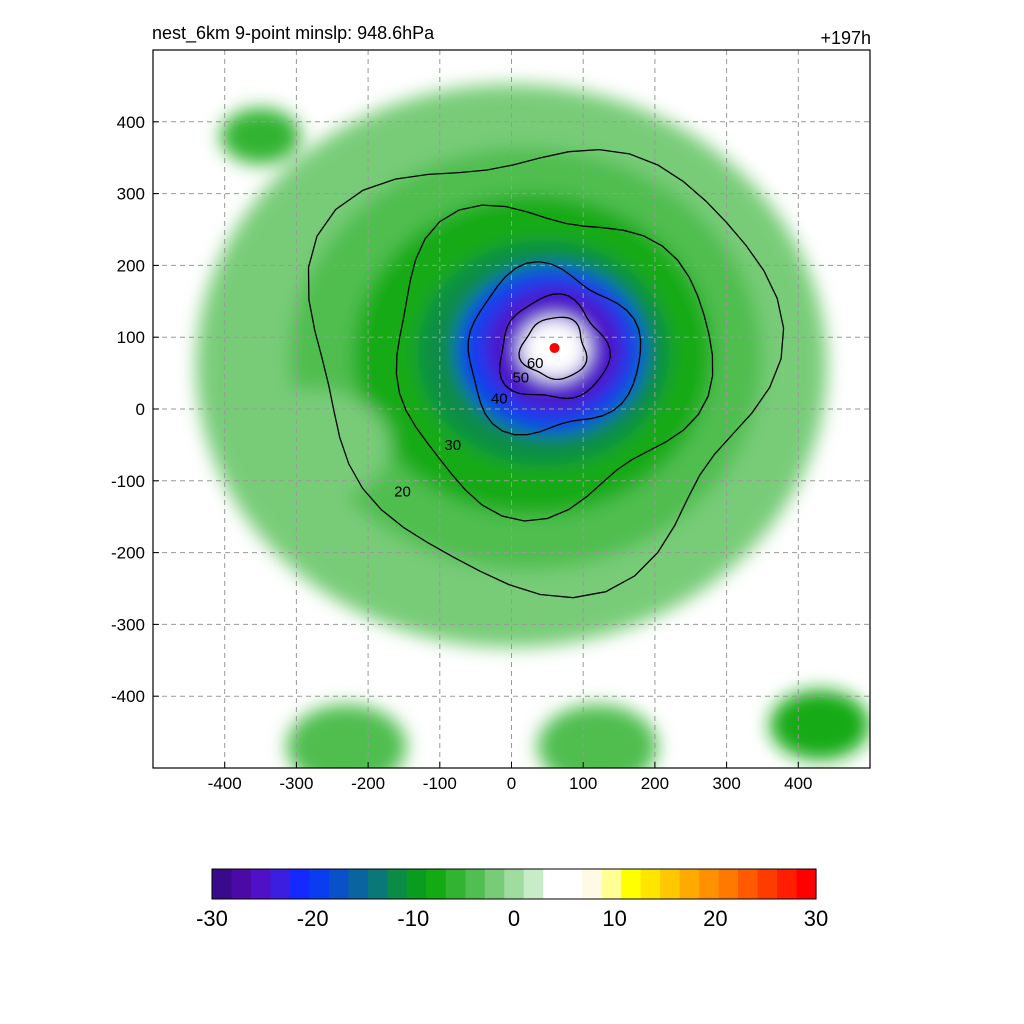 The height and width of the screenshot is (1024, 1024). What do you see at coordinates (128, 696) in the screenshot?
I see `y-tick-label: -400` at bounding box center [128, 696].